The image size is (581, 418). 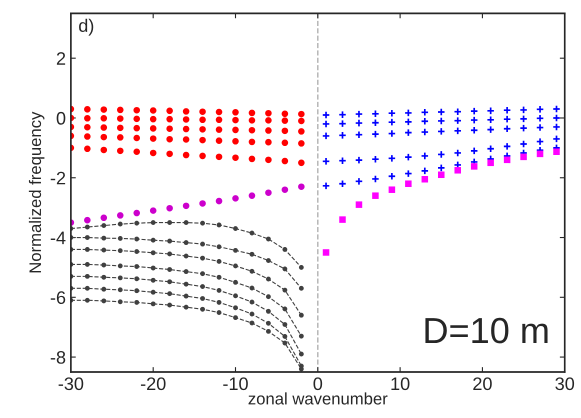 What do you see at coordinates (400, 383) in the screenshot?
I see `x-tick-label: 10` at bounding box center [400, 383].